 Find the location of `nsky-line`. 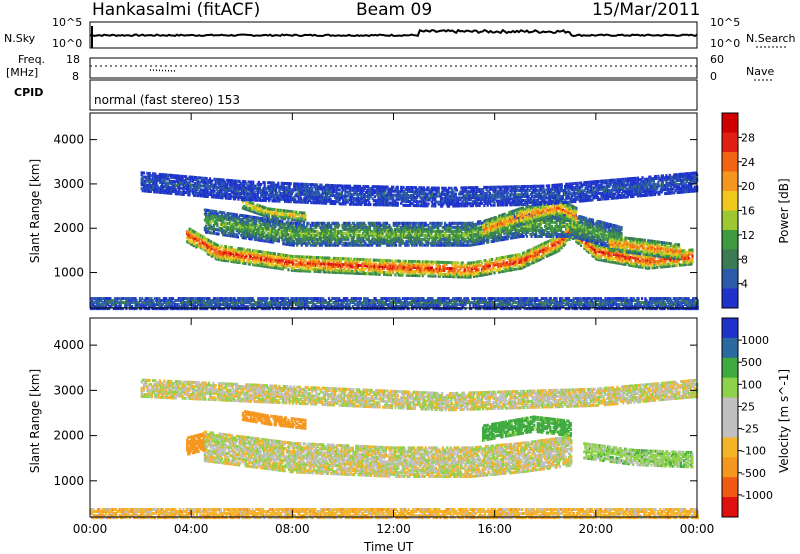

nsky-line is located at coordinates (393, 33).